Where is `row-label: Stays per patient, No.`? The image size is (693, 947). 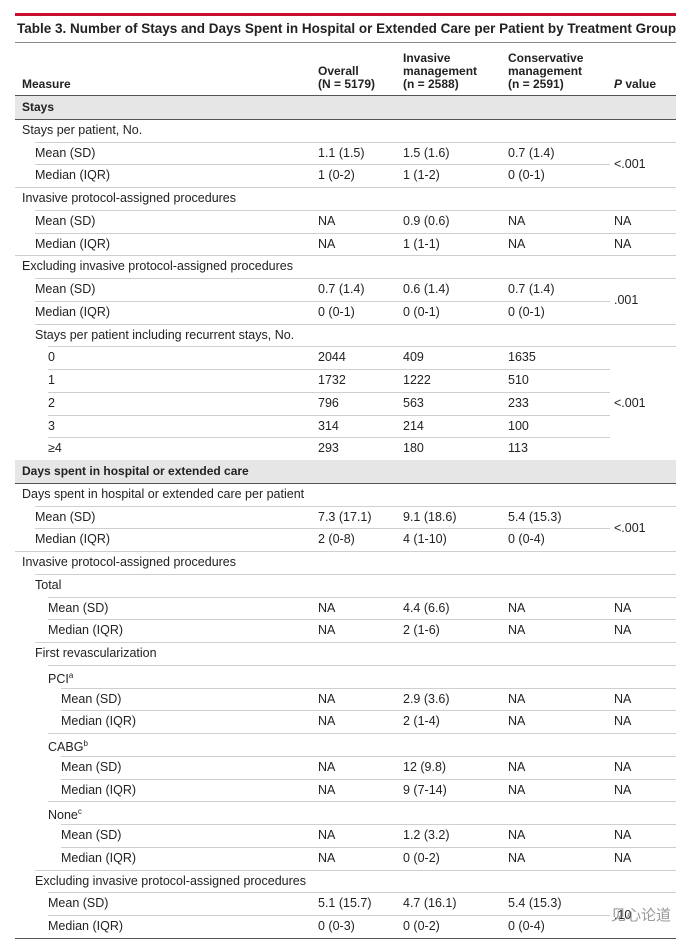
row-label: Stays per patient, No. is located at coordinates (82, 130).